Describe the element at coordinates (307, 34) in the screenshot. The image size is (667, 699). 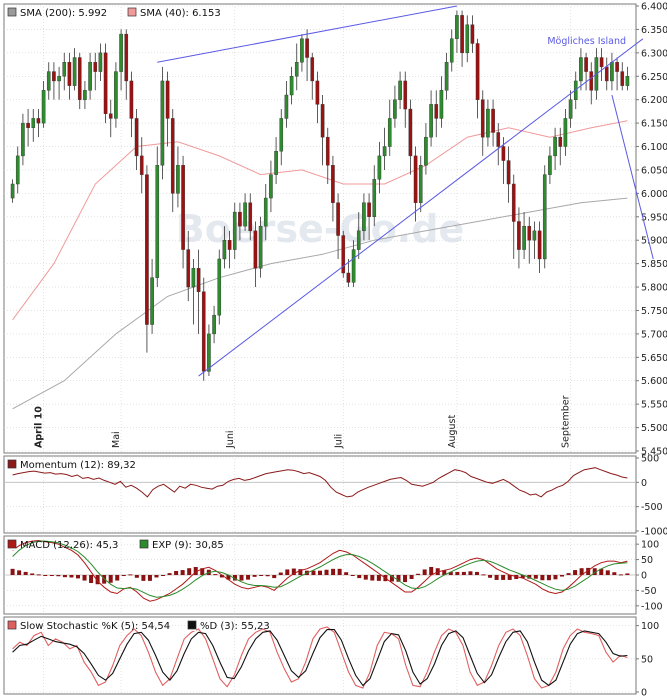
I see `trendline` at that location.